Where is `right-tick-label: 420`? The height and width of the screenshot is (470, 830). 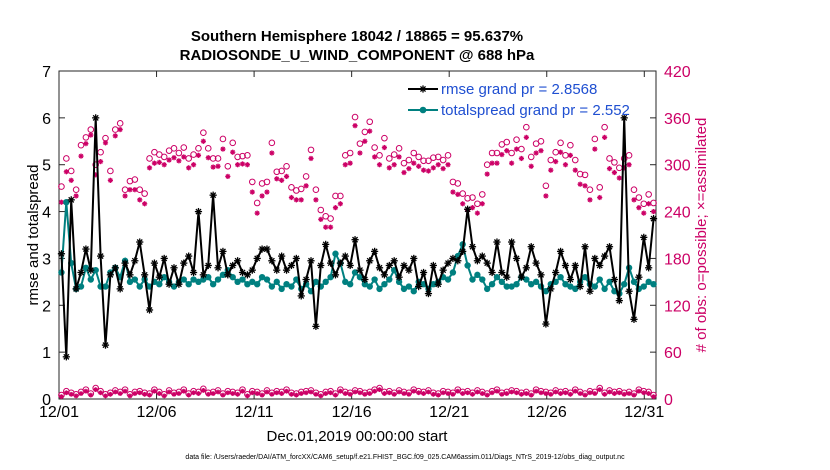 right-tick-label: 420 is located at coordinates (677, 72).